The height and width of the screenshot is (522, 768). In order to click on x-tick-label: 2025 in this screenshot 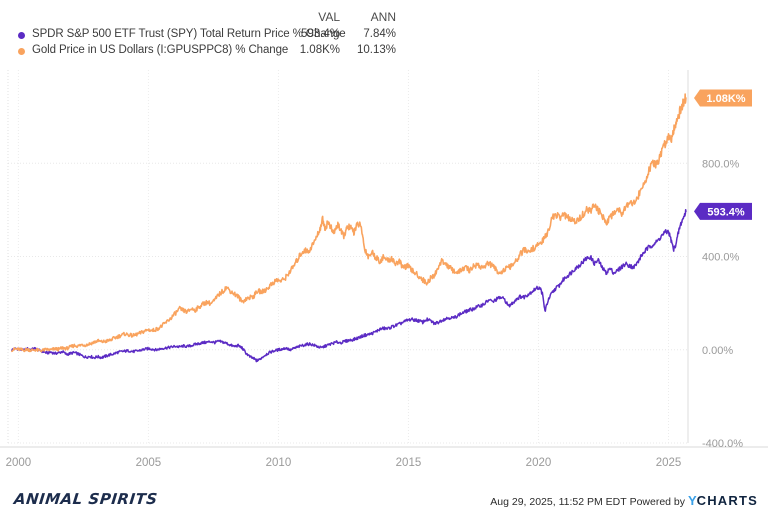, I will do `click(669, 463)`.